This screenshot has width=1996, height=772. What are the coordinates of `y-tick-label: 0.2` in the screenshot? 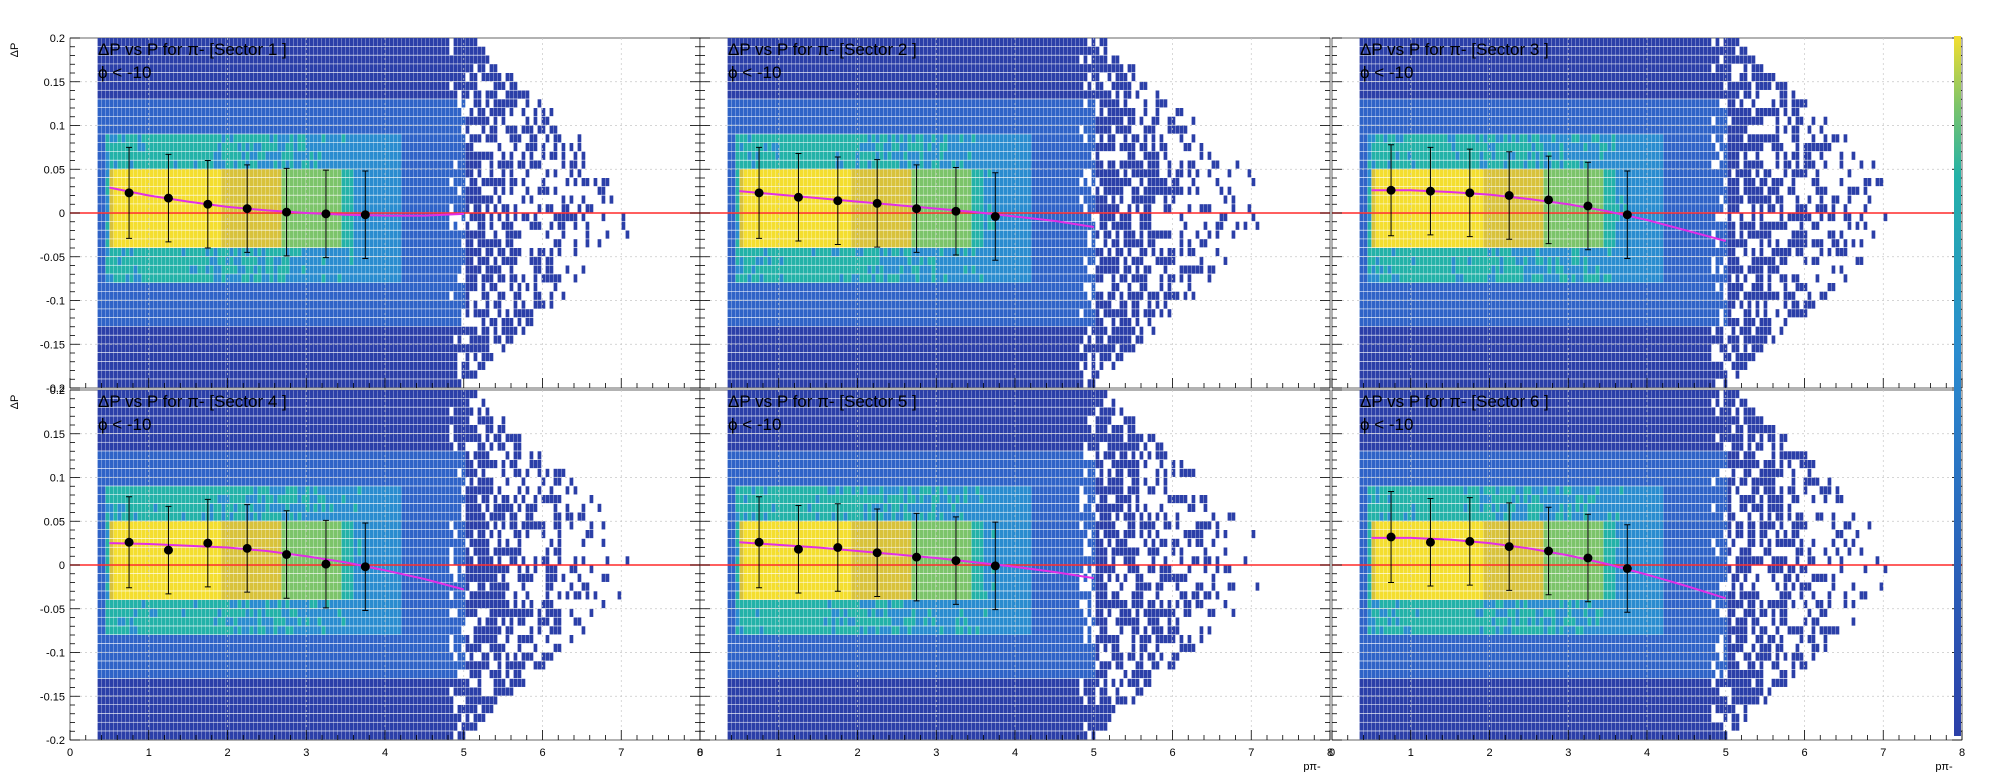 It's located at (57, 391).